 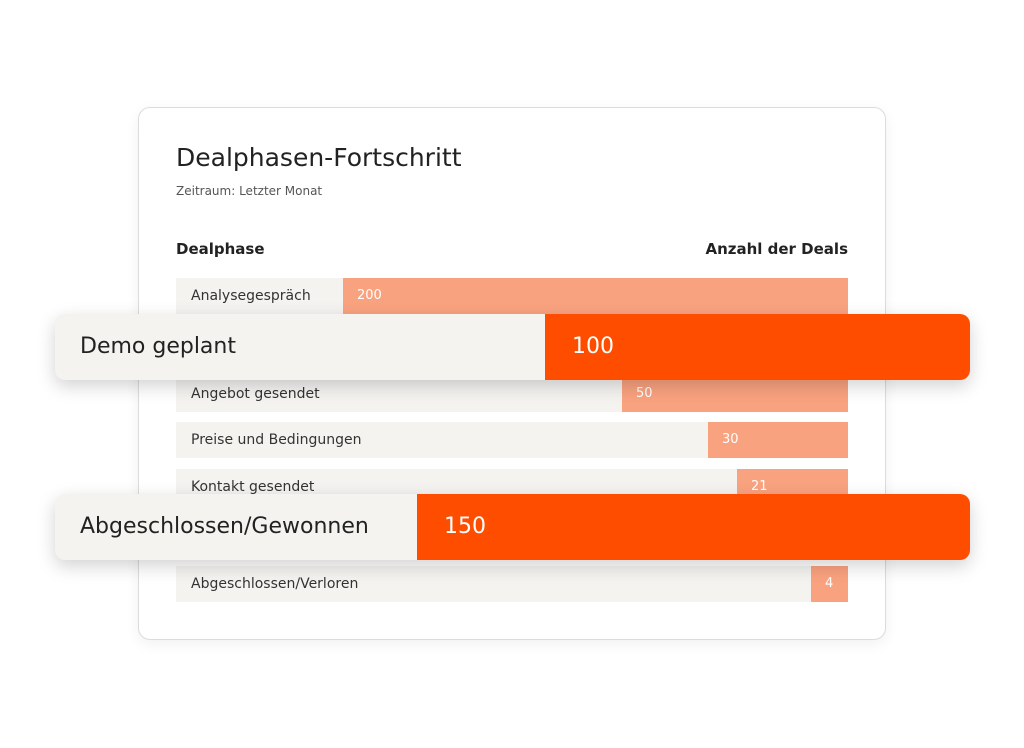 I want to click on title: Dealphasen-Fortschritt, so click(x=319, y=157).